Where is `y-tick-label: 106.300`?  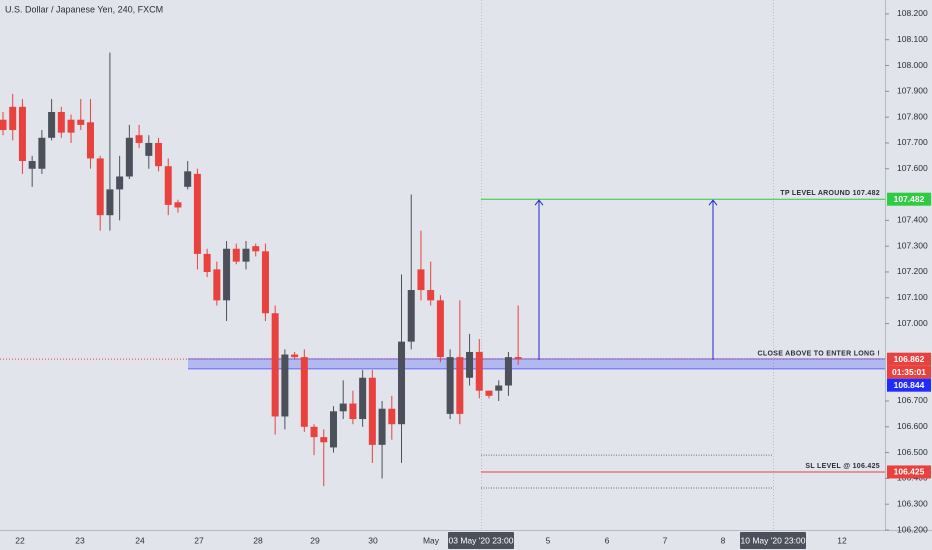
y-tick-label: 106.300 is located at coordinates (912, 503).